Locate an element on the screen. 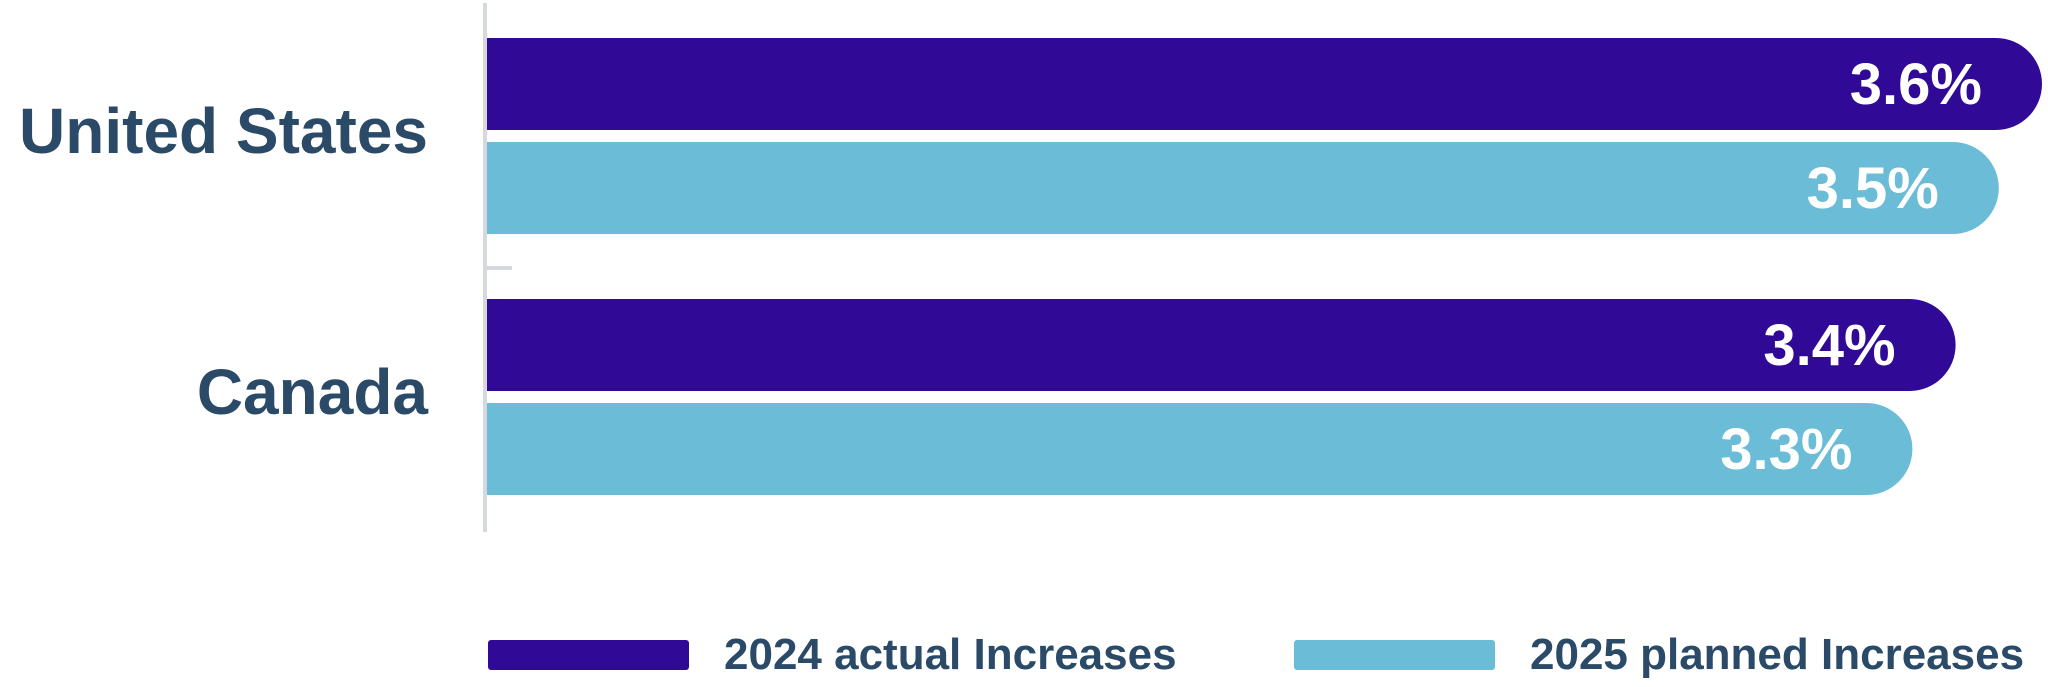 The image size is (2048, 687). bar-canada-2024-actual-increases is located at coordinates (1221, 345).